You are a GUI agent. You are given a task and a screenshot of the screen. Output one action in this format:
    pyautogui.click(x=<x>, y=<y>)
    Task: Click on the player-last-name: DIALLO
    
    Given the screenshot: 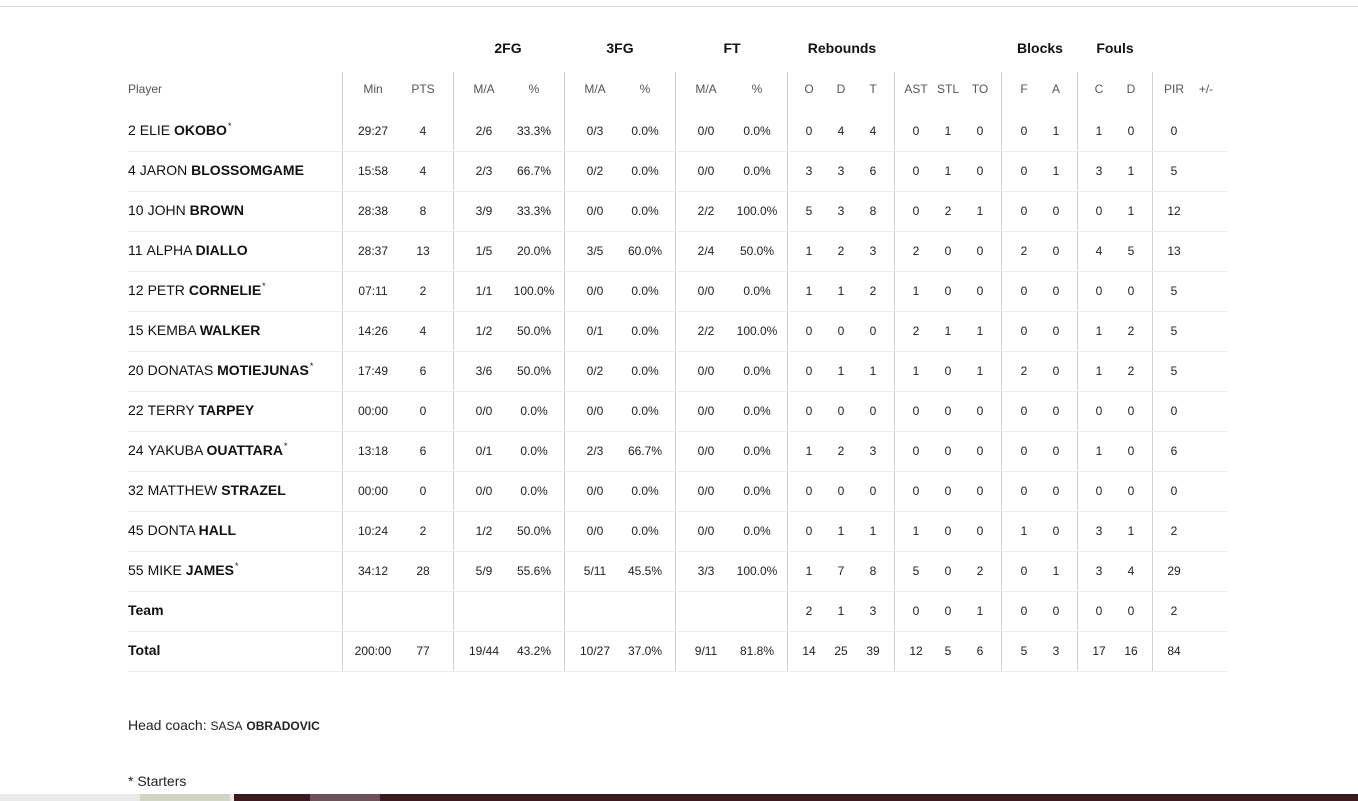 What is the action you would take?
    pyautogui.click(x=221, y=250)
    